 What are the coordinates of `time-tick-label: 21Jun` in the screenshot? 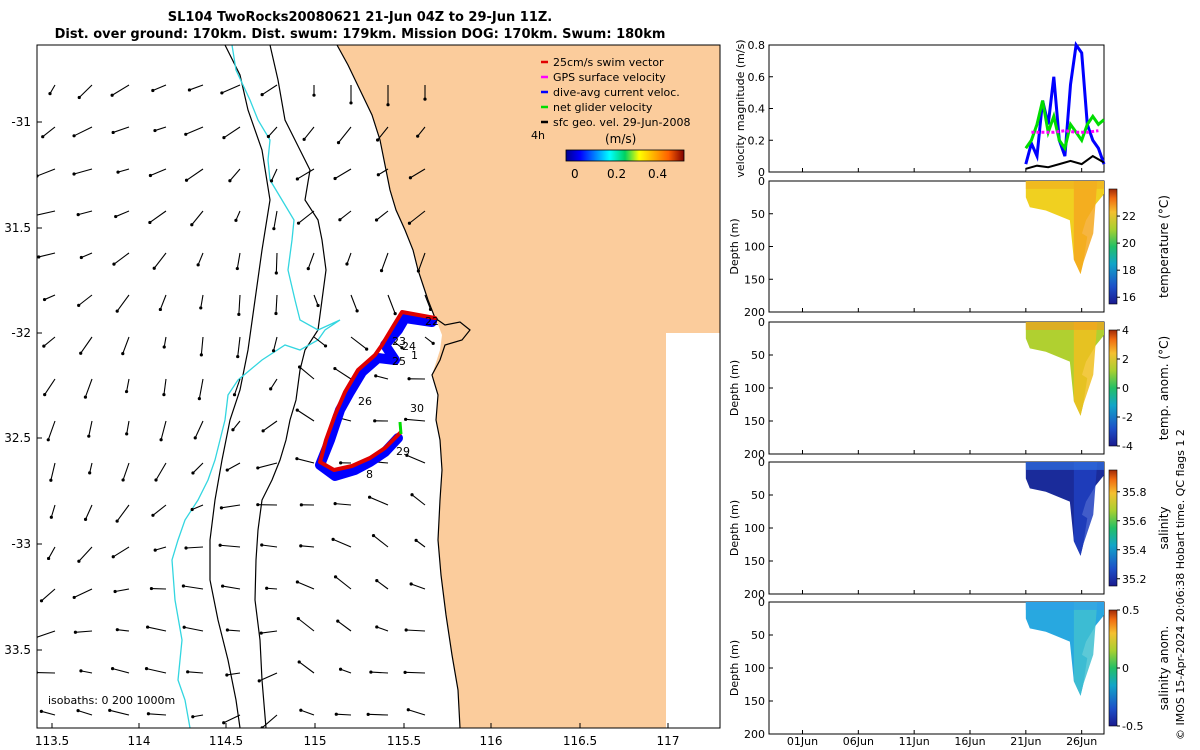 It's located at (1025, 741).